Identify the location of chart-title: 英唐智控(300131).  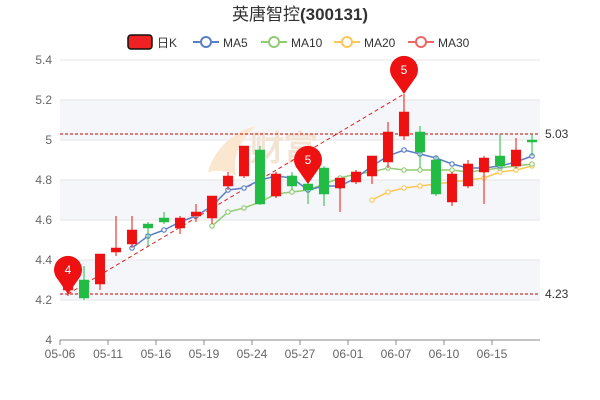
(300, 14).